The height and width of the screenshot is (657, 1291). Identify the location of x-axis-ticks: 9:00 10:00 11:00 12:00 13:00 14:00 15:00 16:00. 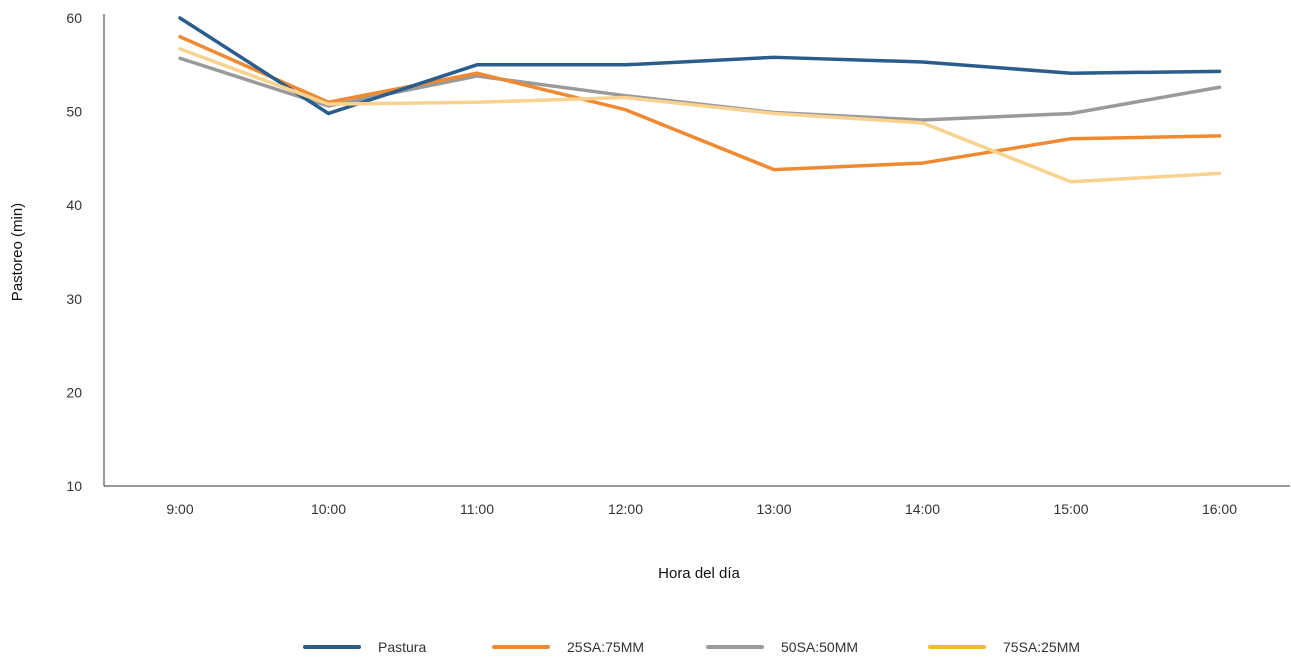
(701, 509).